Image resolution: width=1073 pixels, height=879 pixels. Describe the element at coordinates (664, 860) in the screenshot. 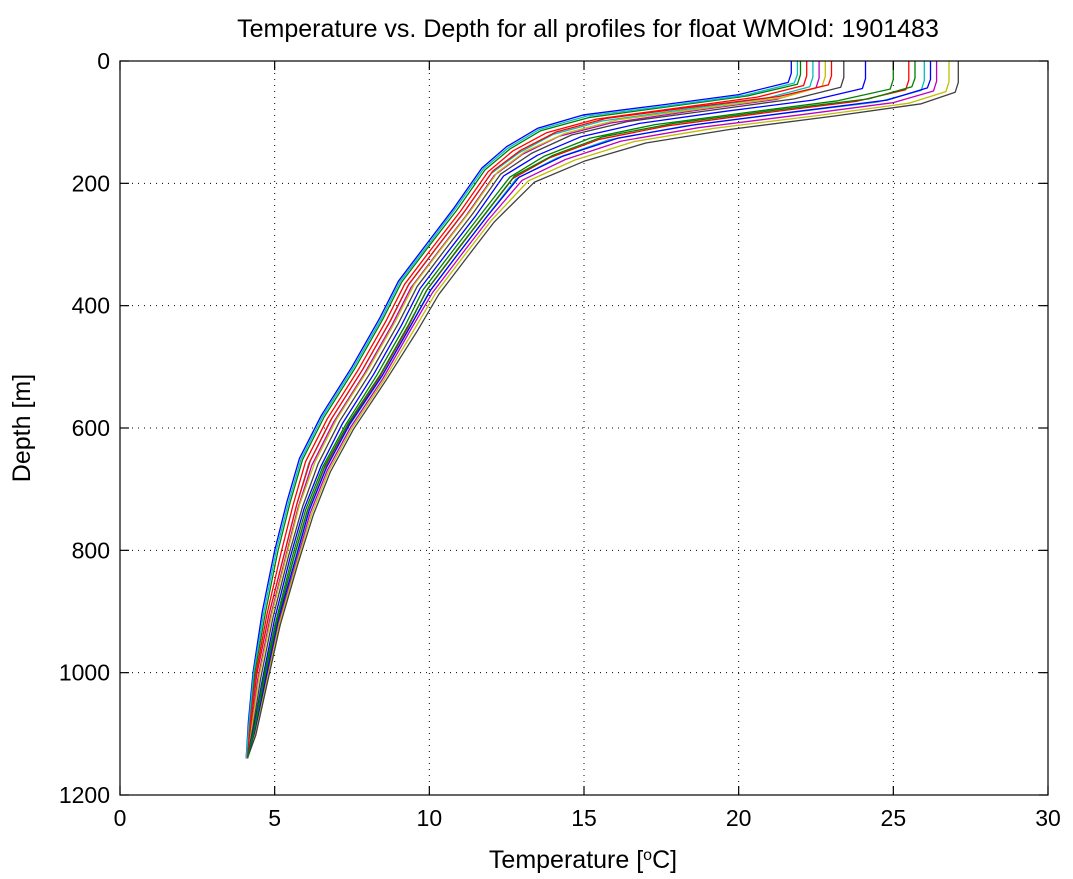

I see `x-axis-label-unit: C]` at that location.